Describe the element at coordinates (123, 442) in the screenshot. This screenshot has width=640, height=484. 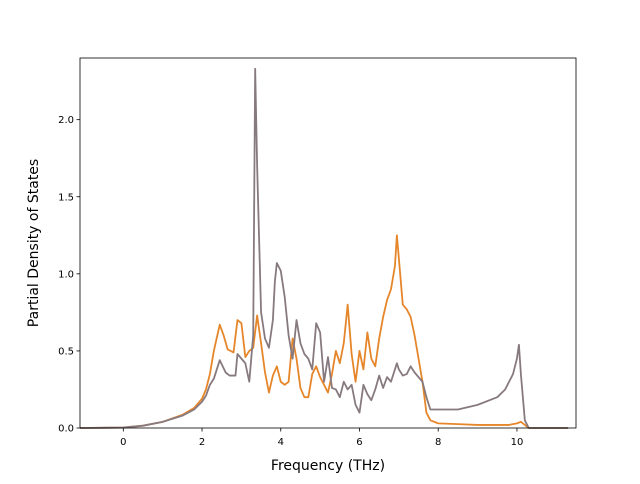
I see `x-tick-label: 0` at that location.